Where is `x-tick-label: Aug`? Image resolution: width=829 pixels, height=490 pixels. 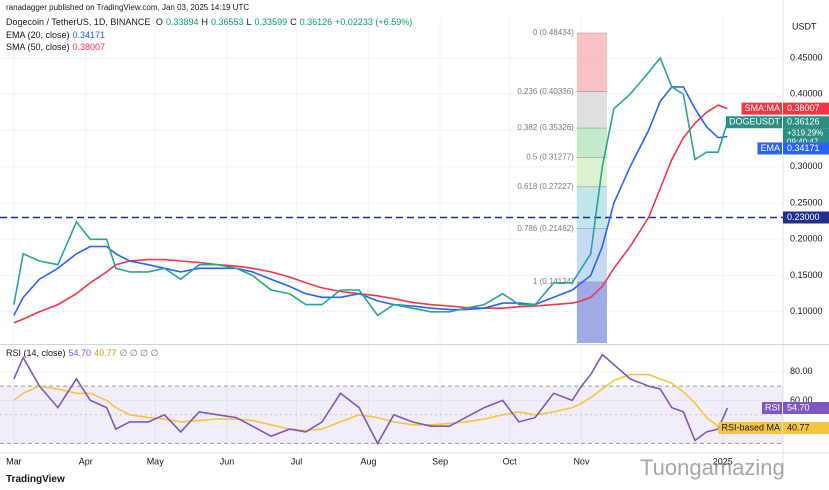
x-tick-label: Aug is located at coordinates (368, 461).